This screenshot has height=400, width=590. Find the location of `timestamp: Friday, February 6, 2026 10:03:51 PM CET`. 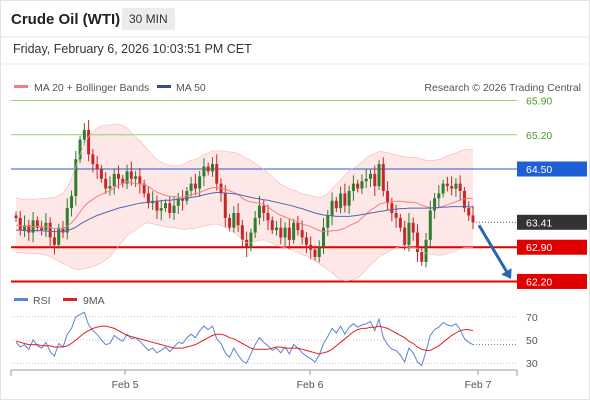

timestamp: Friday, February 6, 2026 10:03:51 PM CET is located at coordinates (132, 49).